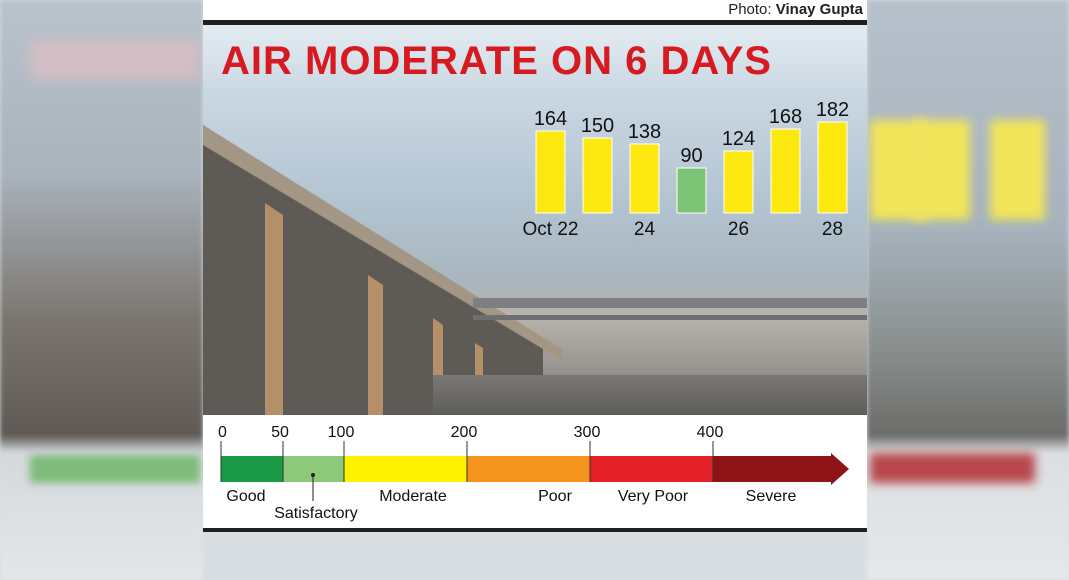  I want to click on bottom-rule, so click(535, 530).